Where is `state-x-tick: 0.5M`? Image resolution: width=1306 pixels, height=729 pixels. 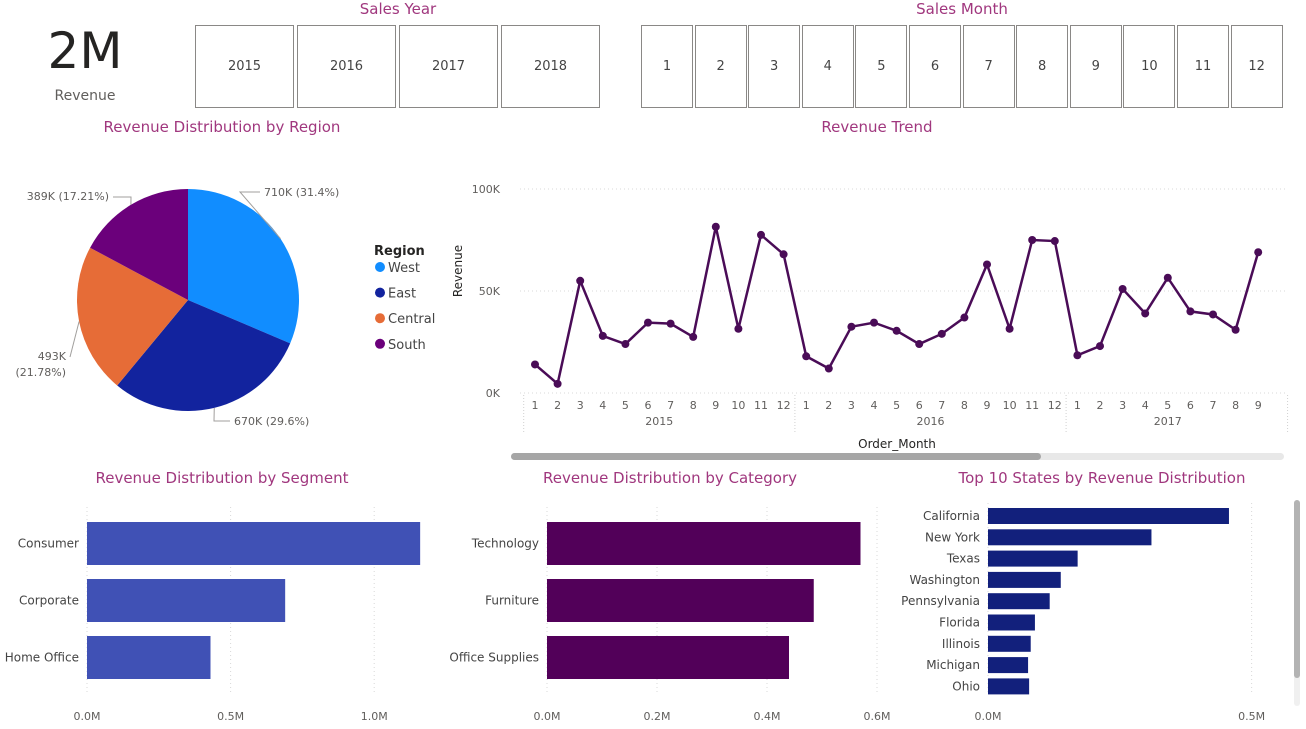
state-x-tick: 0.5M is located at coordinates (1251, 716).